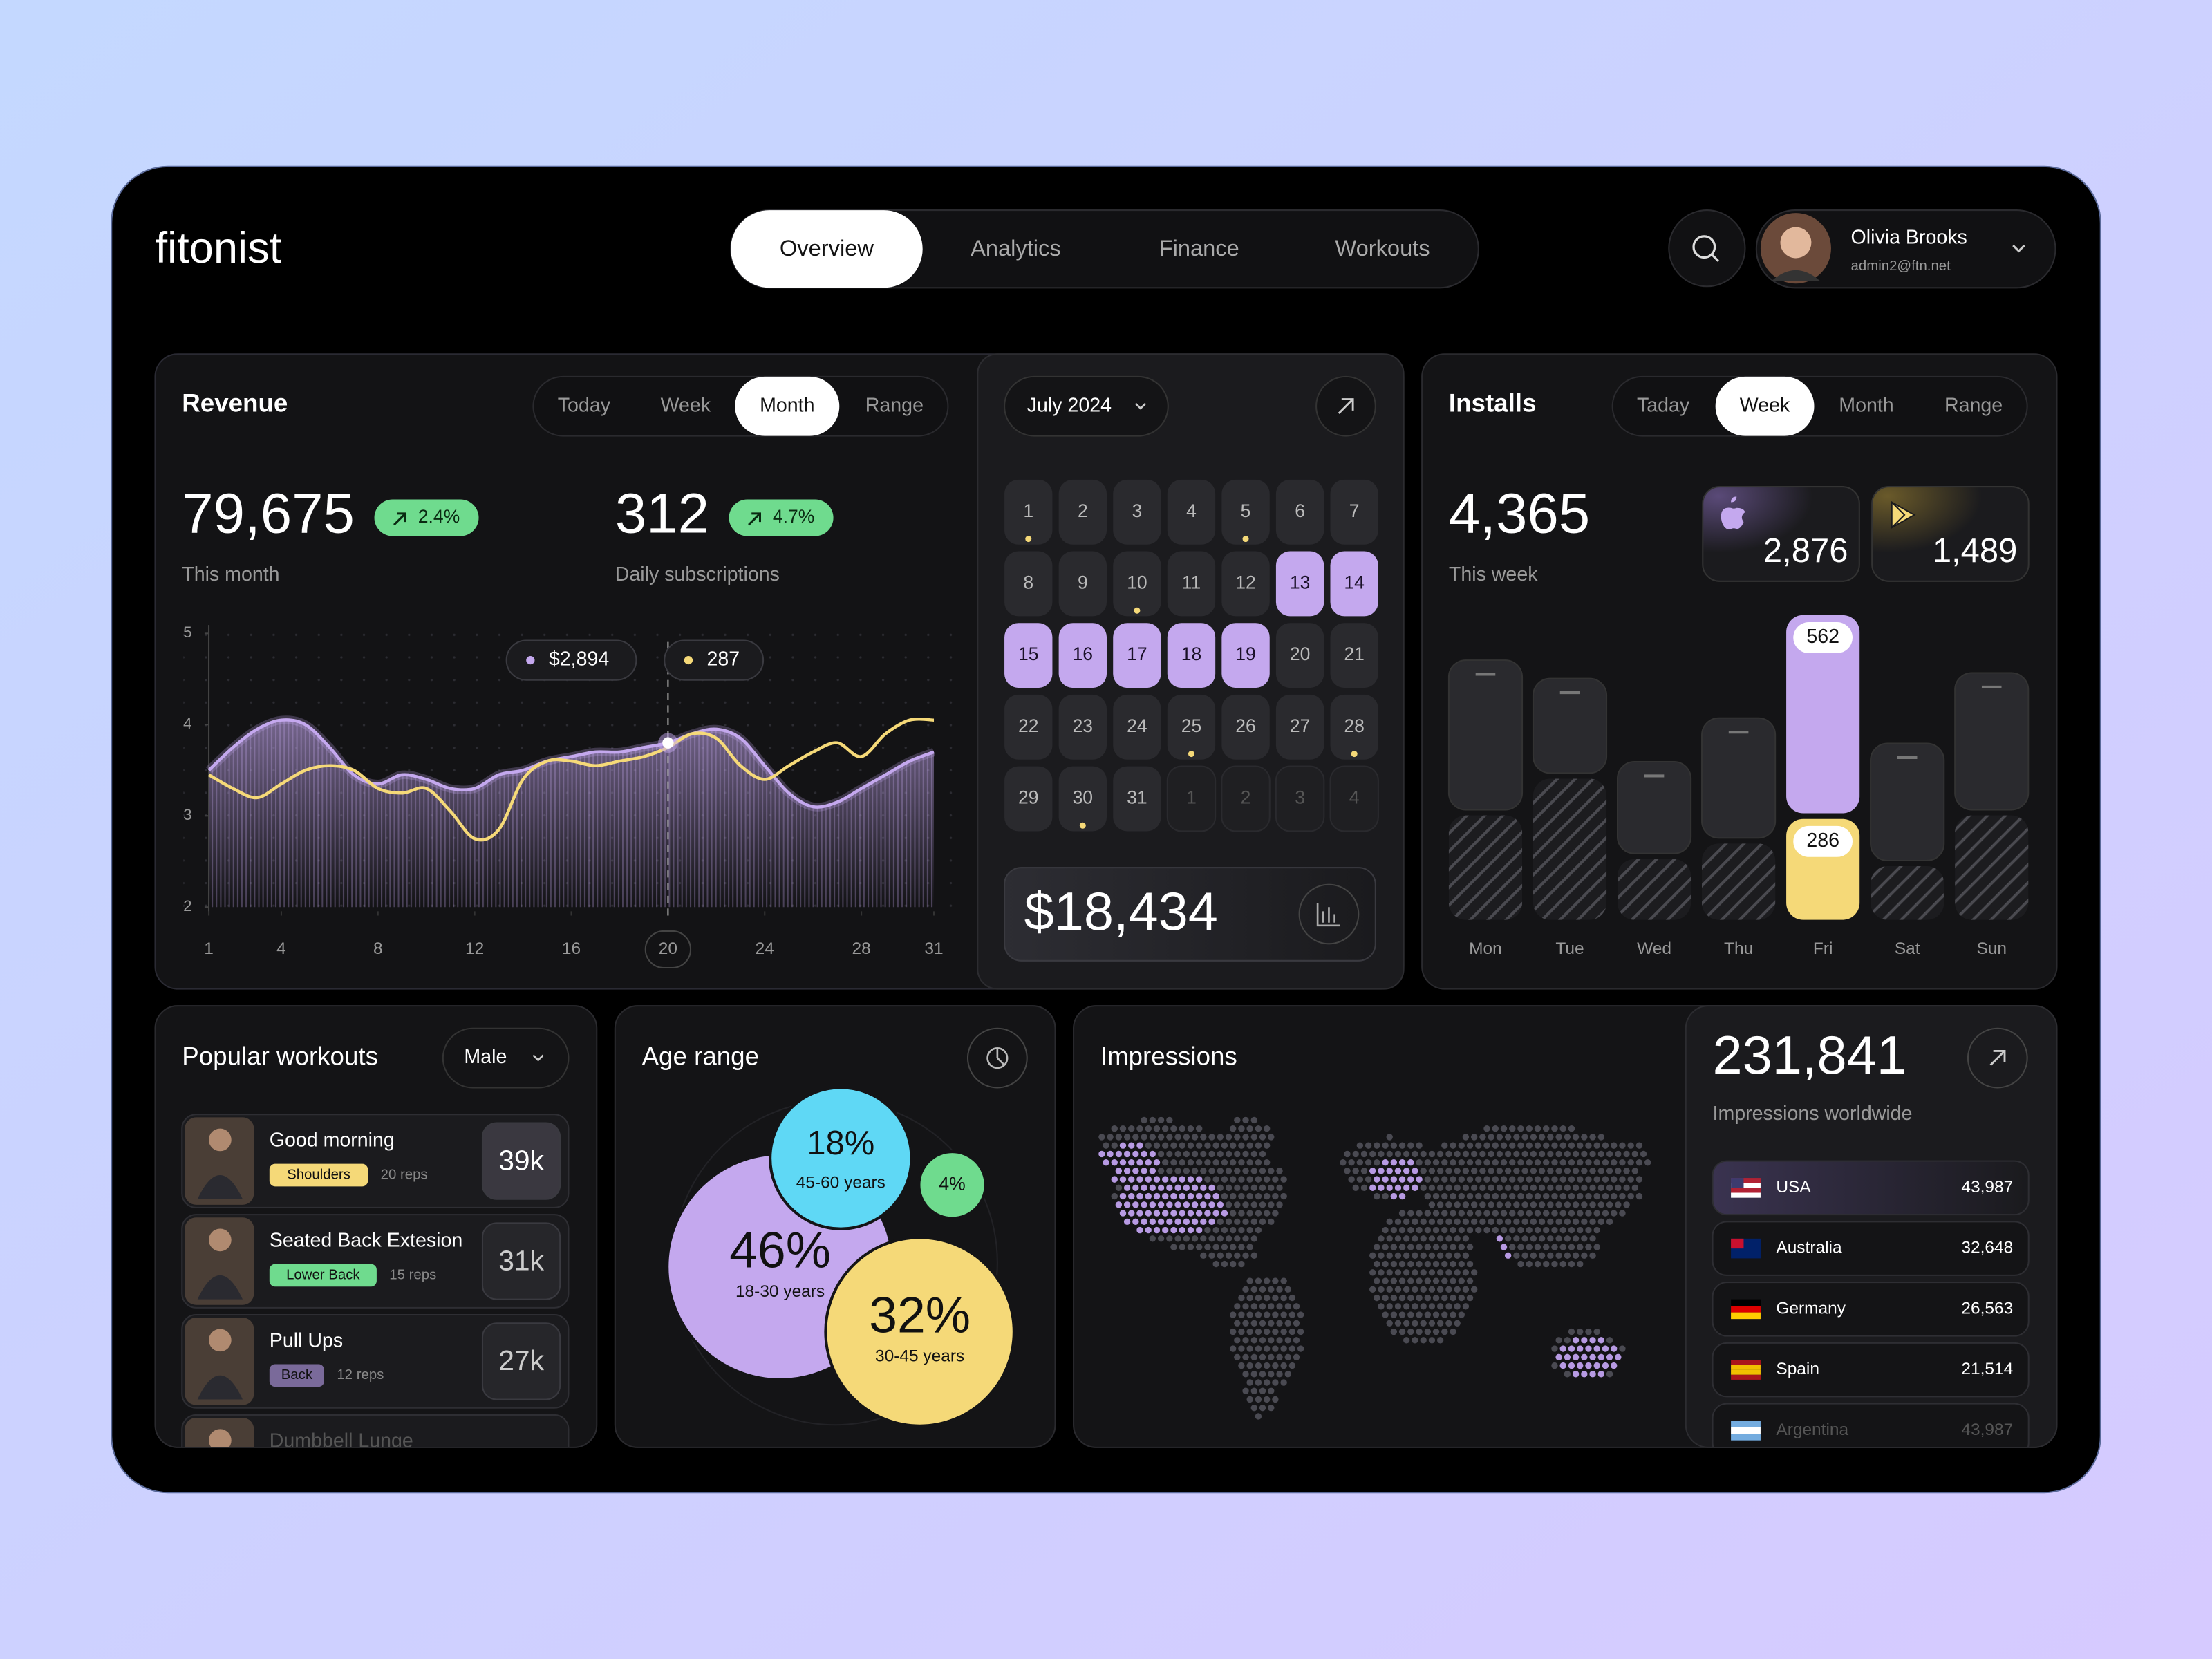 The height and width of the screenshot is (1659, 2212). I want to click on month-select, so click(1086, 406).